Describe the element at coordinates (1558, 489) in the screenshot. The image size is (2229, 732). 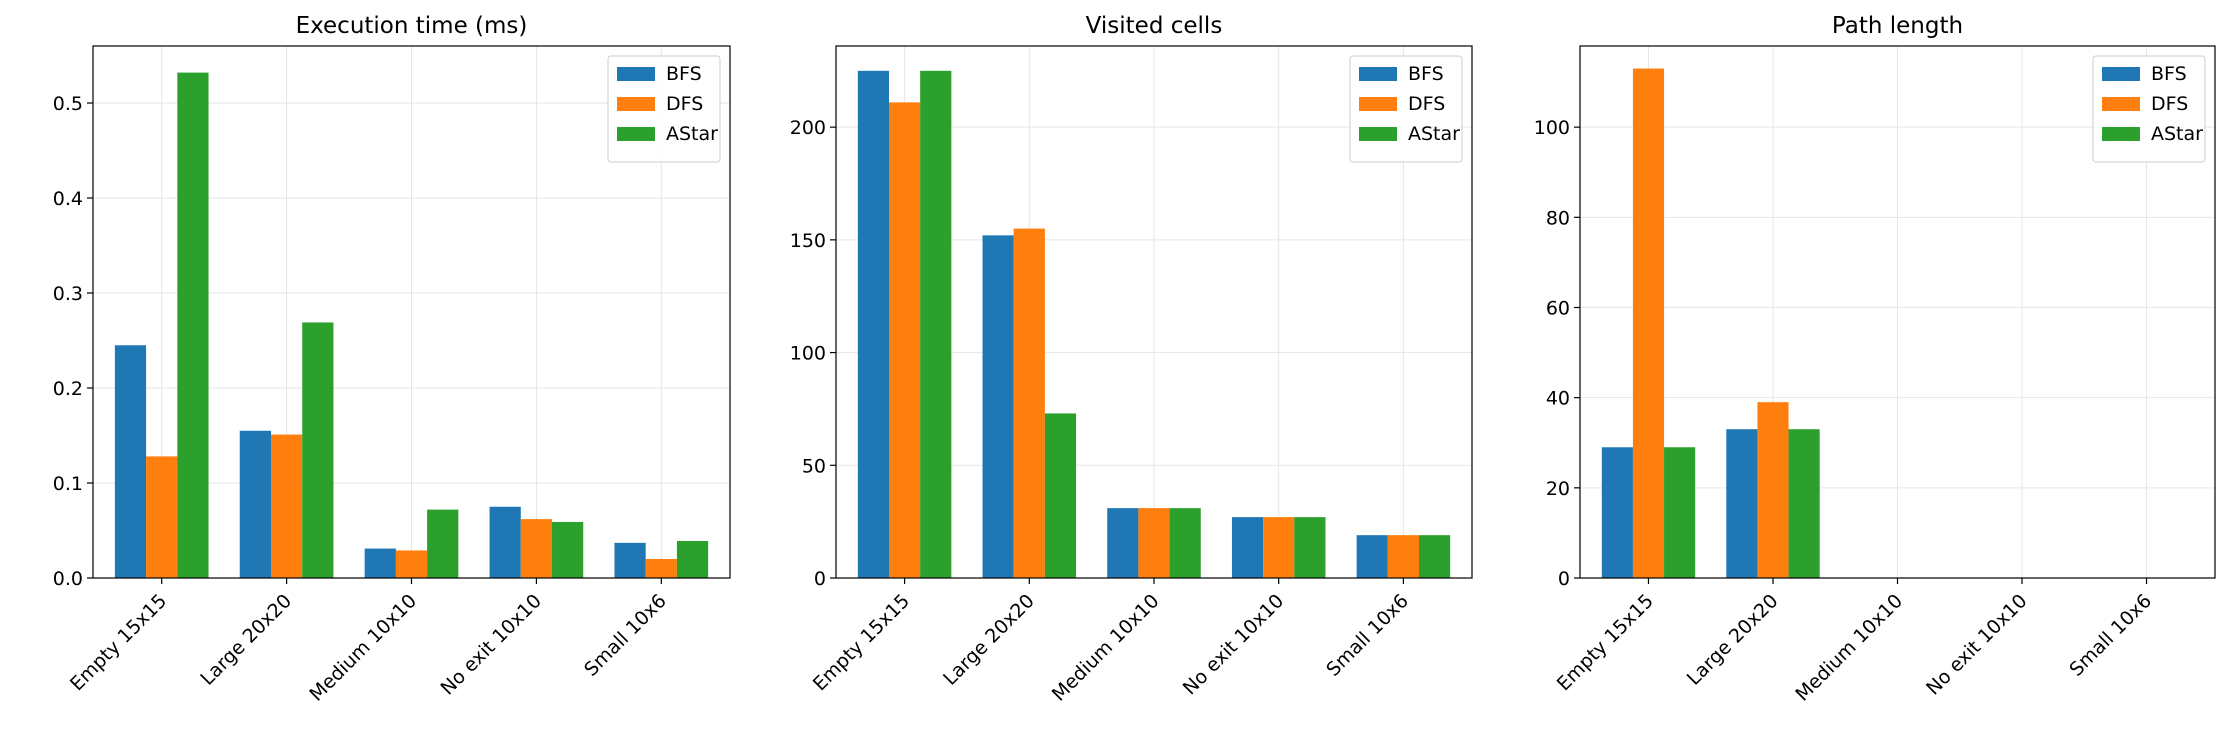
I see `y-tick-label: 20` at that location.